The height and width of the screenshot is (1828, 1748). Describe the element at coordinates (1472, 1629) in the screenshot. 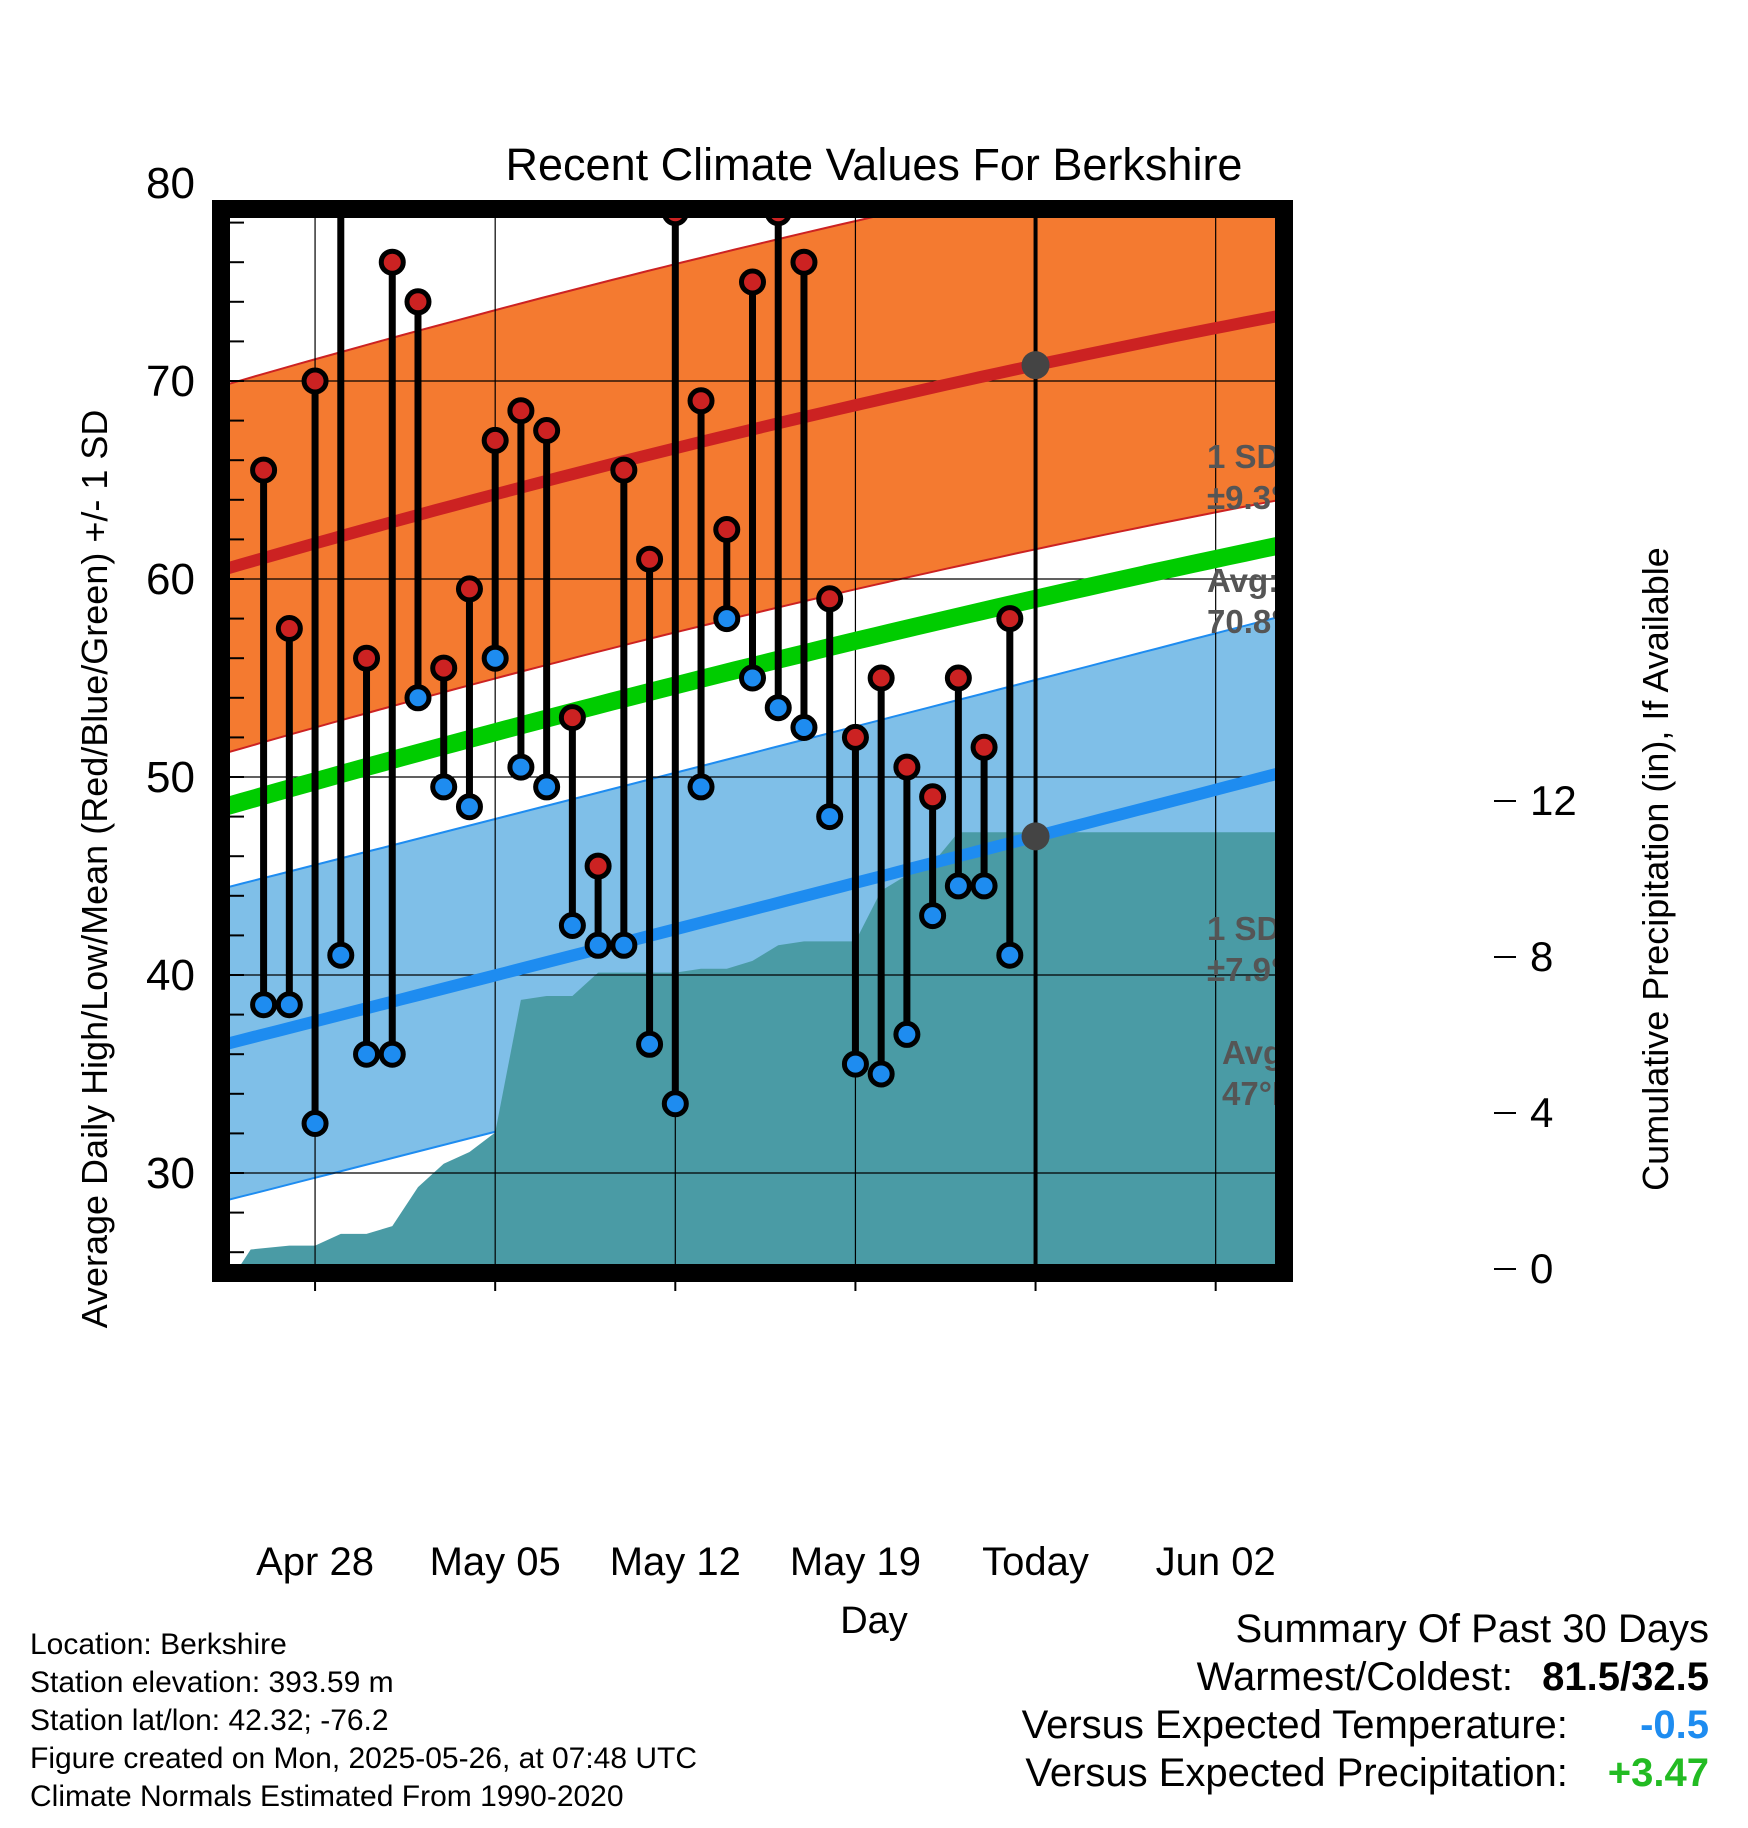

I see `summary-title: Summary Of Past 30 Days` at that location.